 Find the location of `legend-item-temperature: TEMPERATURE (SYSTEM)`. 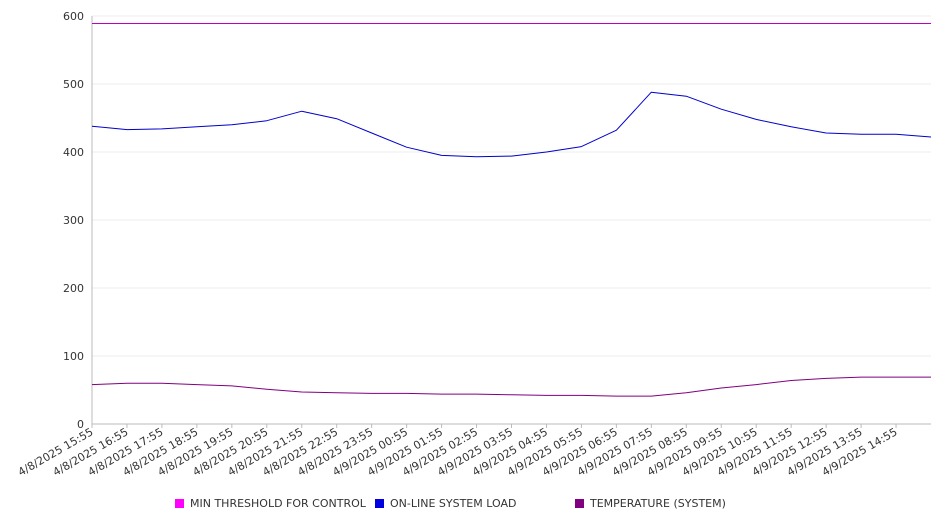

legend-item-temperature: TEMPERATURE (SYSTEM) is located at coordinates (650, 503).